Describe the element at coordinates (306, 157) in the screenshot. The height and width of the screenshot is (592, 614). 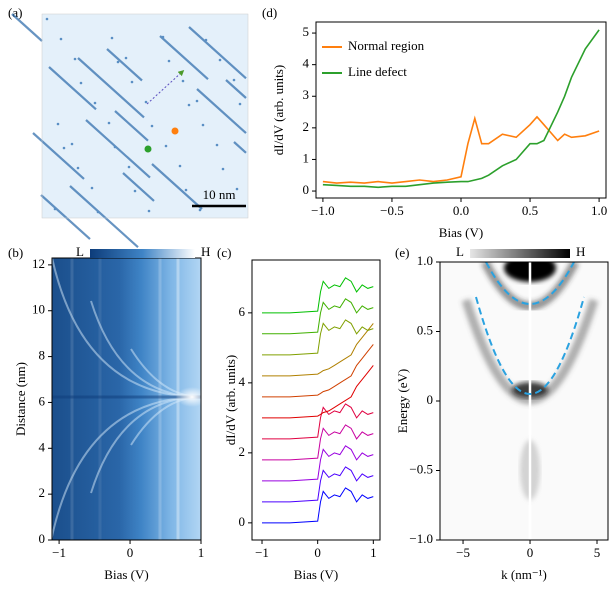
I see `y-tick-label: 1` at that location.